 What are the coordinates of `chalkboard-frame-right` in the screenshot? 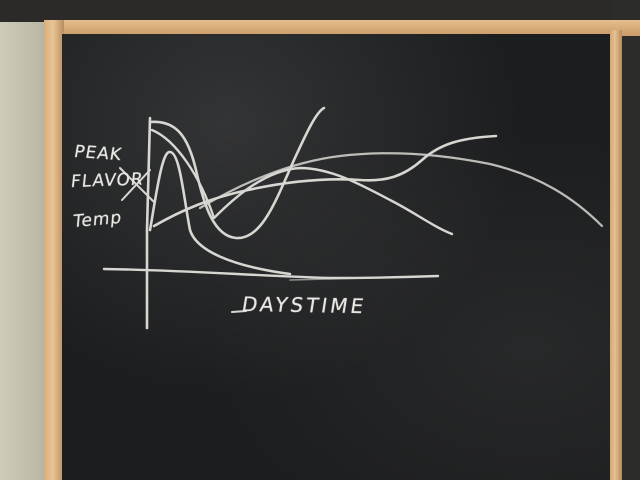 It's located at (615, 255).